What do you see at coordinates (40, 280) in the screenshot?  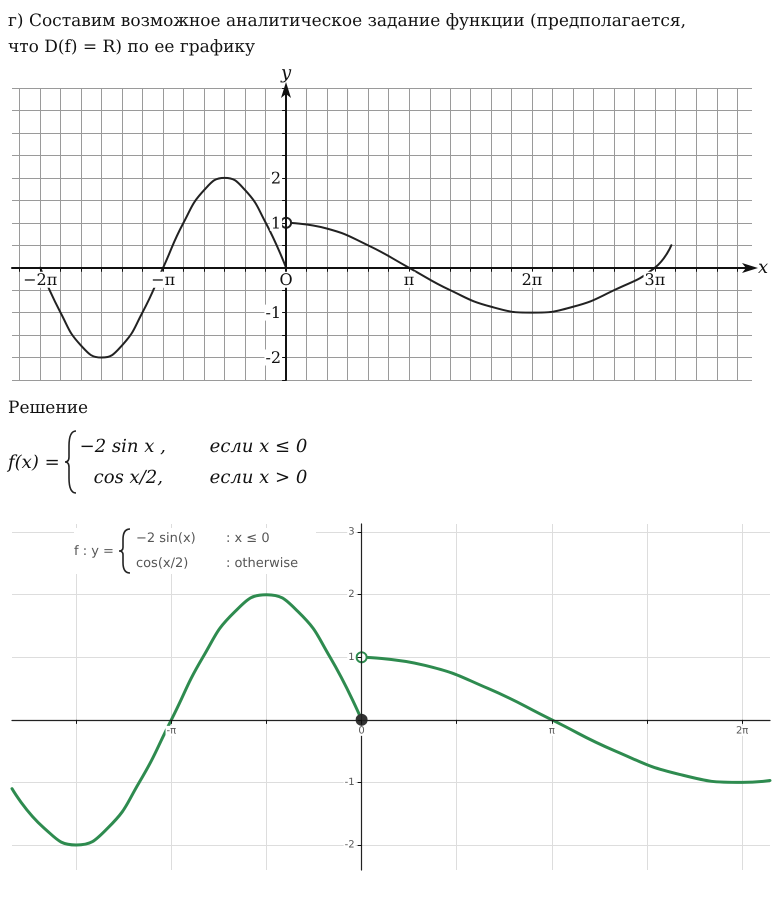 I see `x-tick-label: −2π` at bounding box center [40, 280].